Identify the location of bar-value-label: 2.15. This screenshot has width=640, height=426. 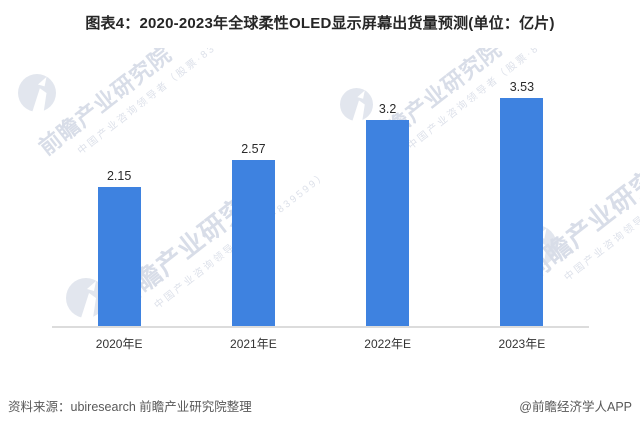
(119, 176).